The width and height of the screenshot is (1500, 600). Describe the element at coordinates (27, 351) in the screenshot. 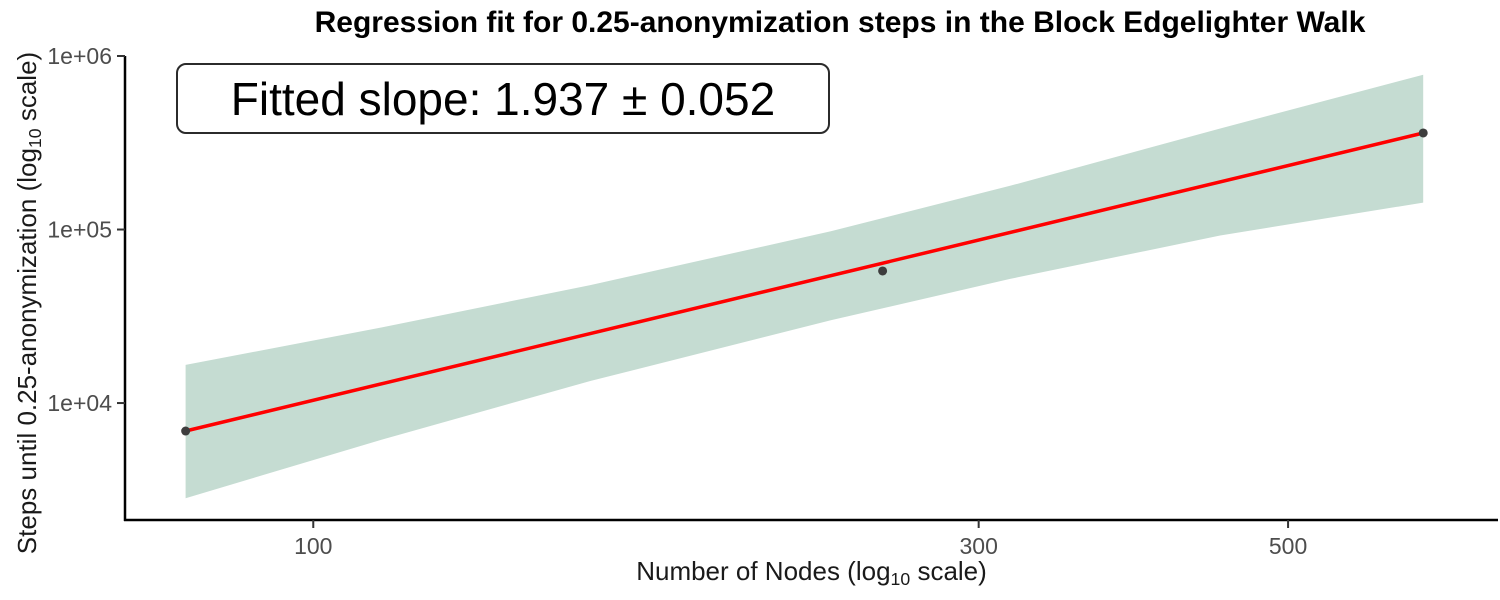

I see `y-axis-title-text: Steps until 0.25-anonymization (log` at that location.